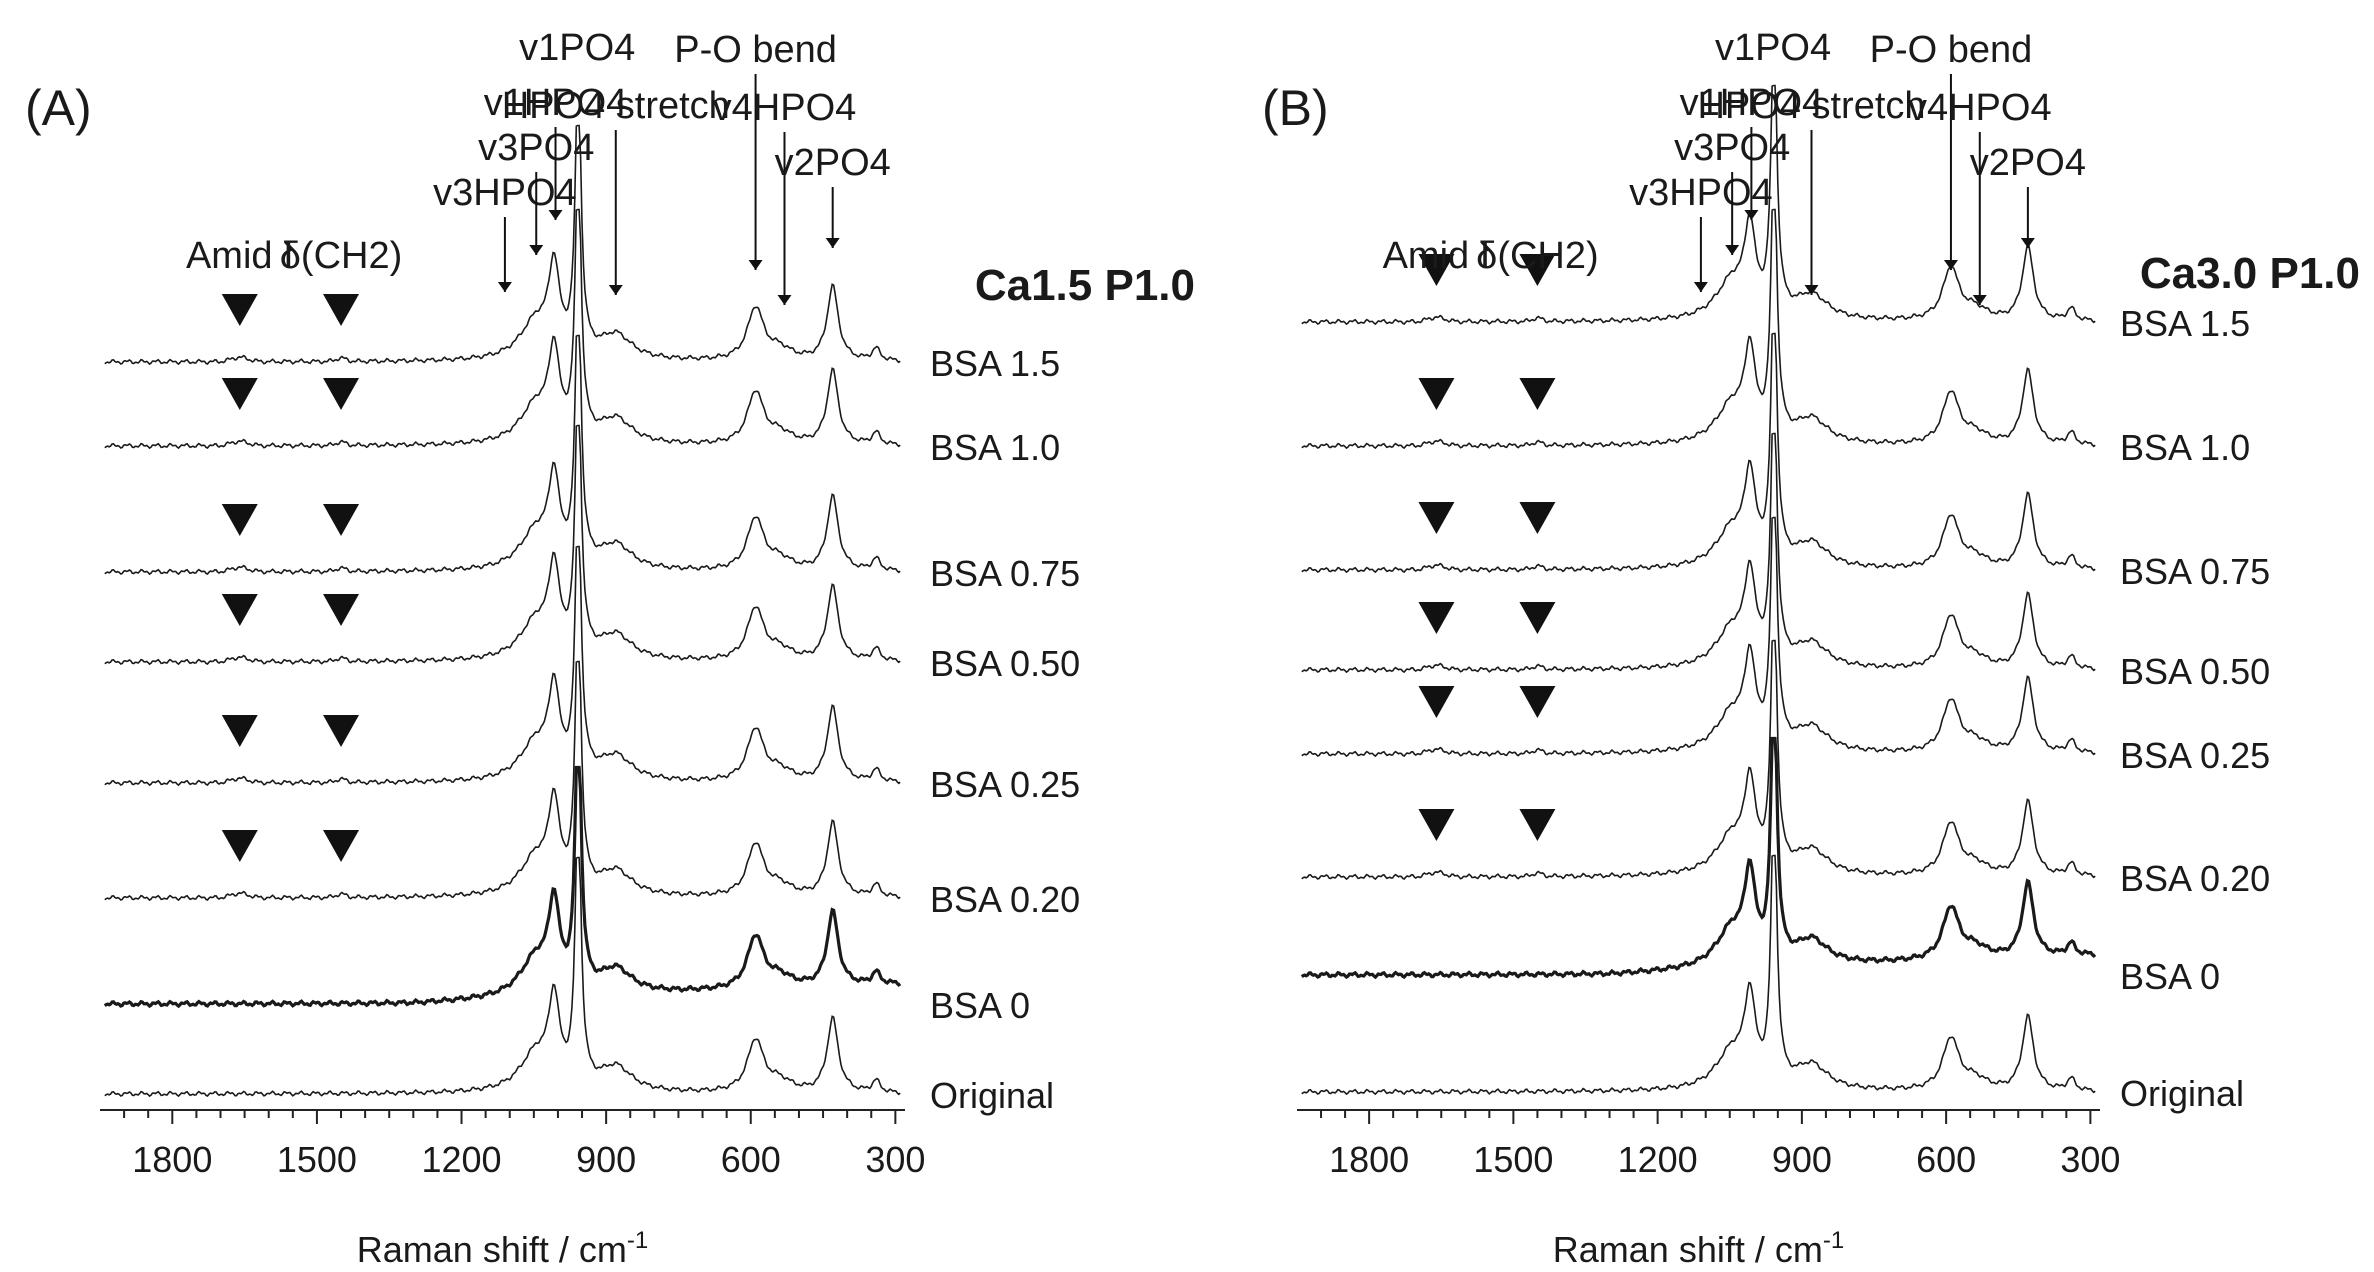  What do you see at coordinates (1295, 108) in the screenshot?
I see `panel-label: (B)` at bounding box center [1295, 108].